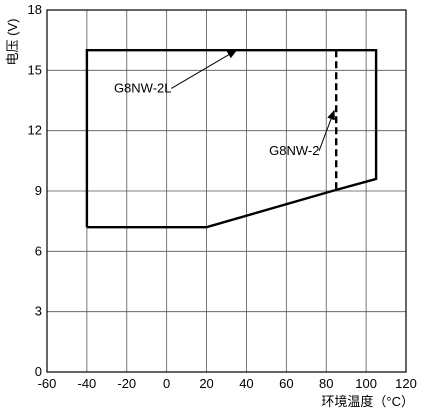 The width and height of the screenshot is (424, 412). What do you see at coordinates (38, 311) in the screenshot?
I see `y-tick-label: 3` at bounding box center [38, 311].